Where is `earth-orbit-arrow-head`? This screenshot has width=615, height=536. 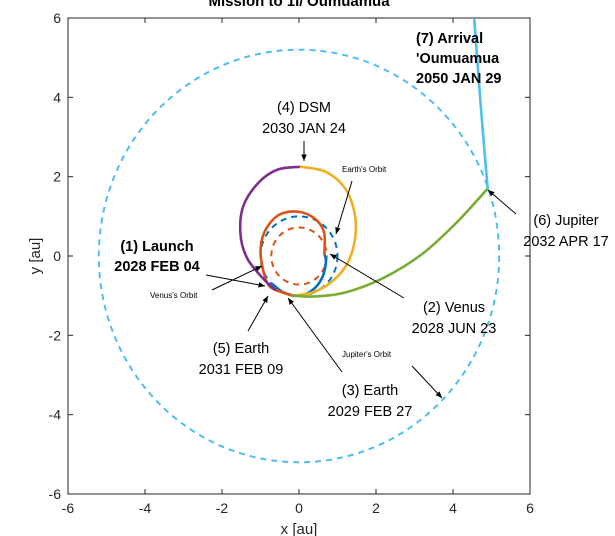 earth-orbit-arrow-head is located at coordinates (338, 230).